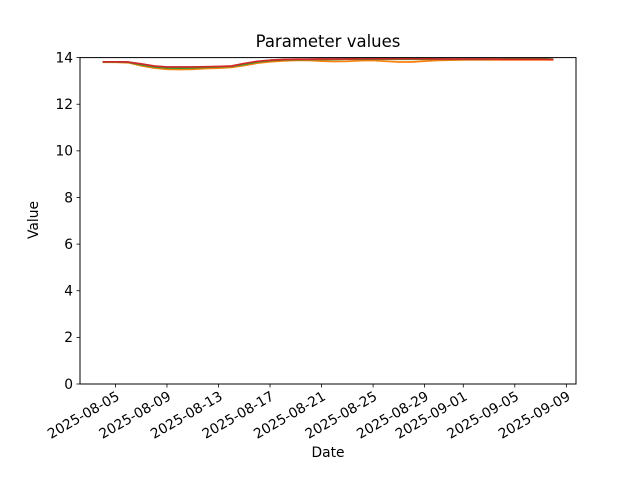  Describe the element at coordinates (64, 58) in the screenshot. I see `y-tick-label: 14` at that location.